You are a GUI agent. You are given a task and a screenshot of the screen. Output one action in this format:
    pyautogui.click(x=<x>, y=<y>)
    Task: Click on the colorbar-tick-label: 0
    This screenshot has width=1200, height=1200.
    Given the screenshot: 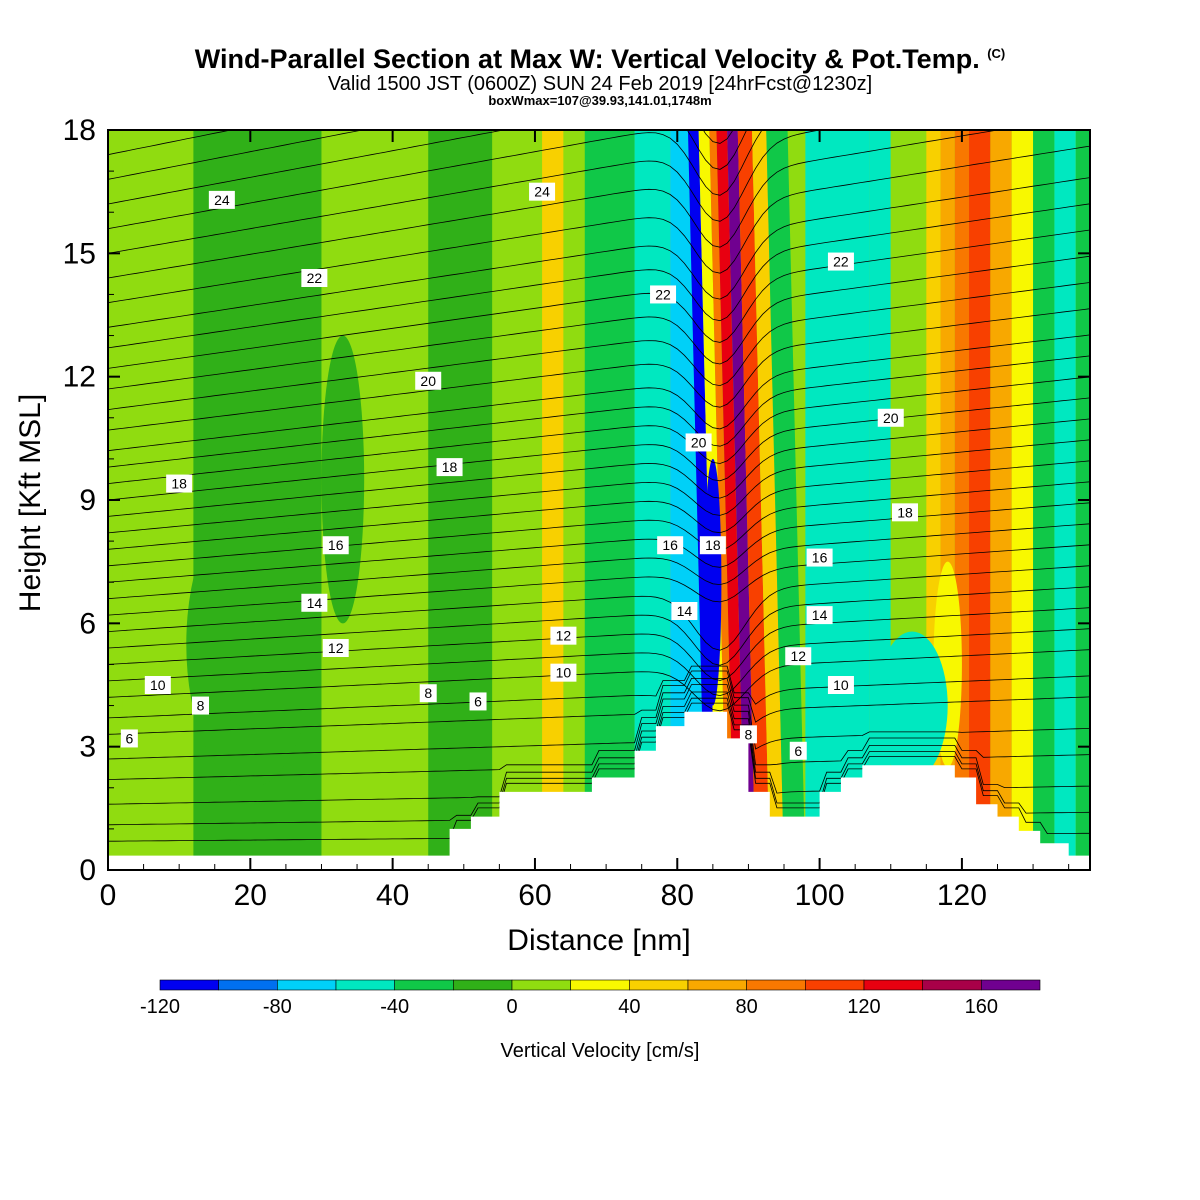 What is the action you would take?
    pyautogui.click(x=511, y=1007)
    